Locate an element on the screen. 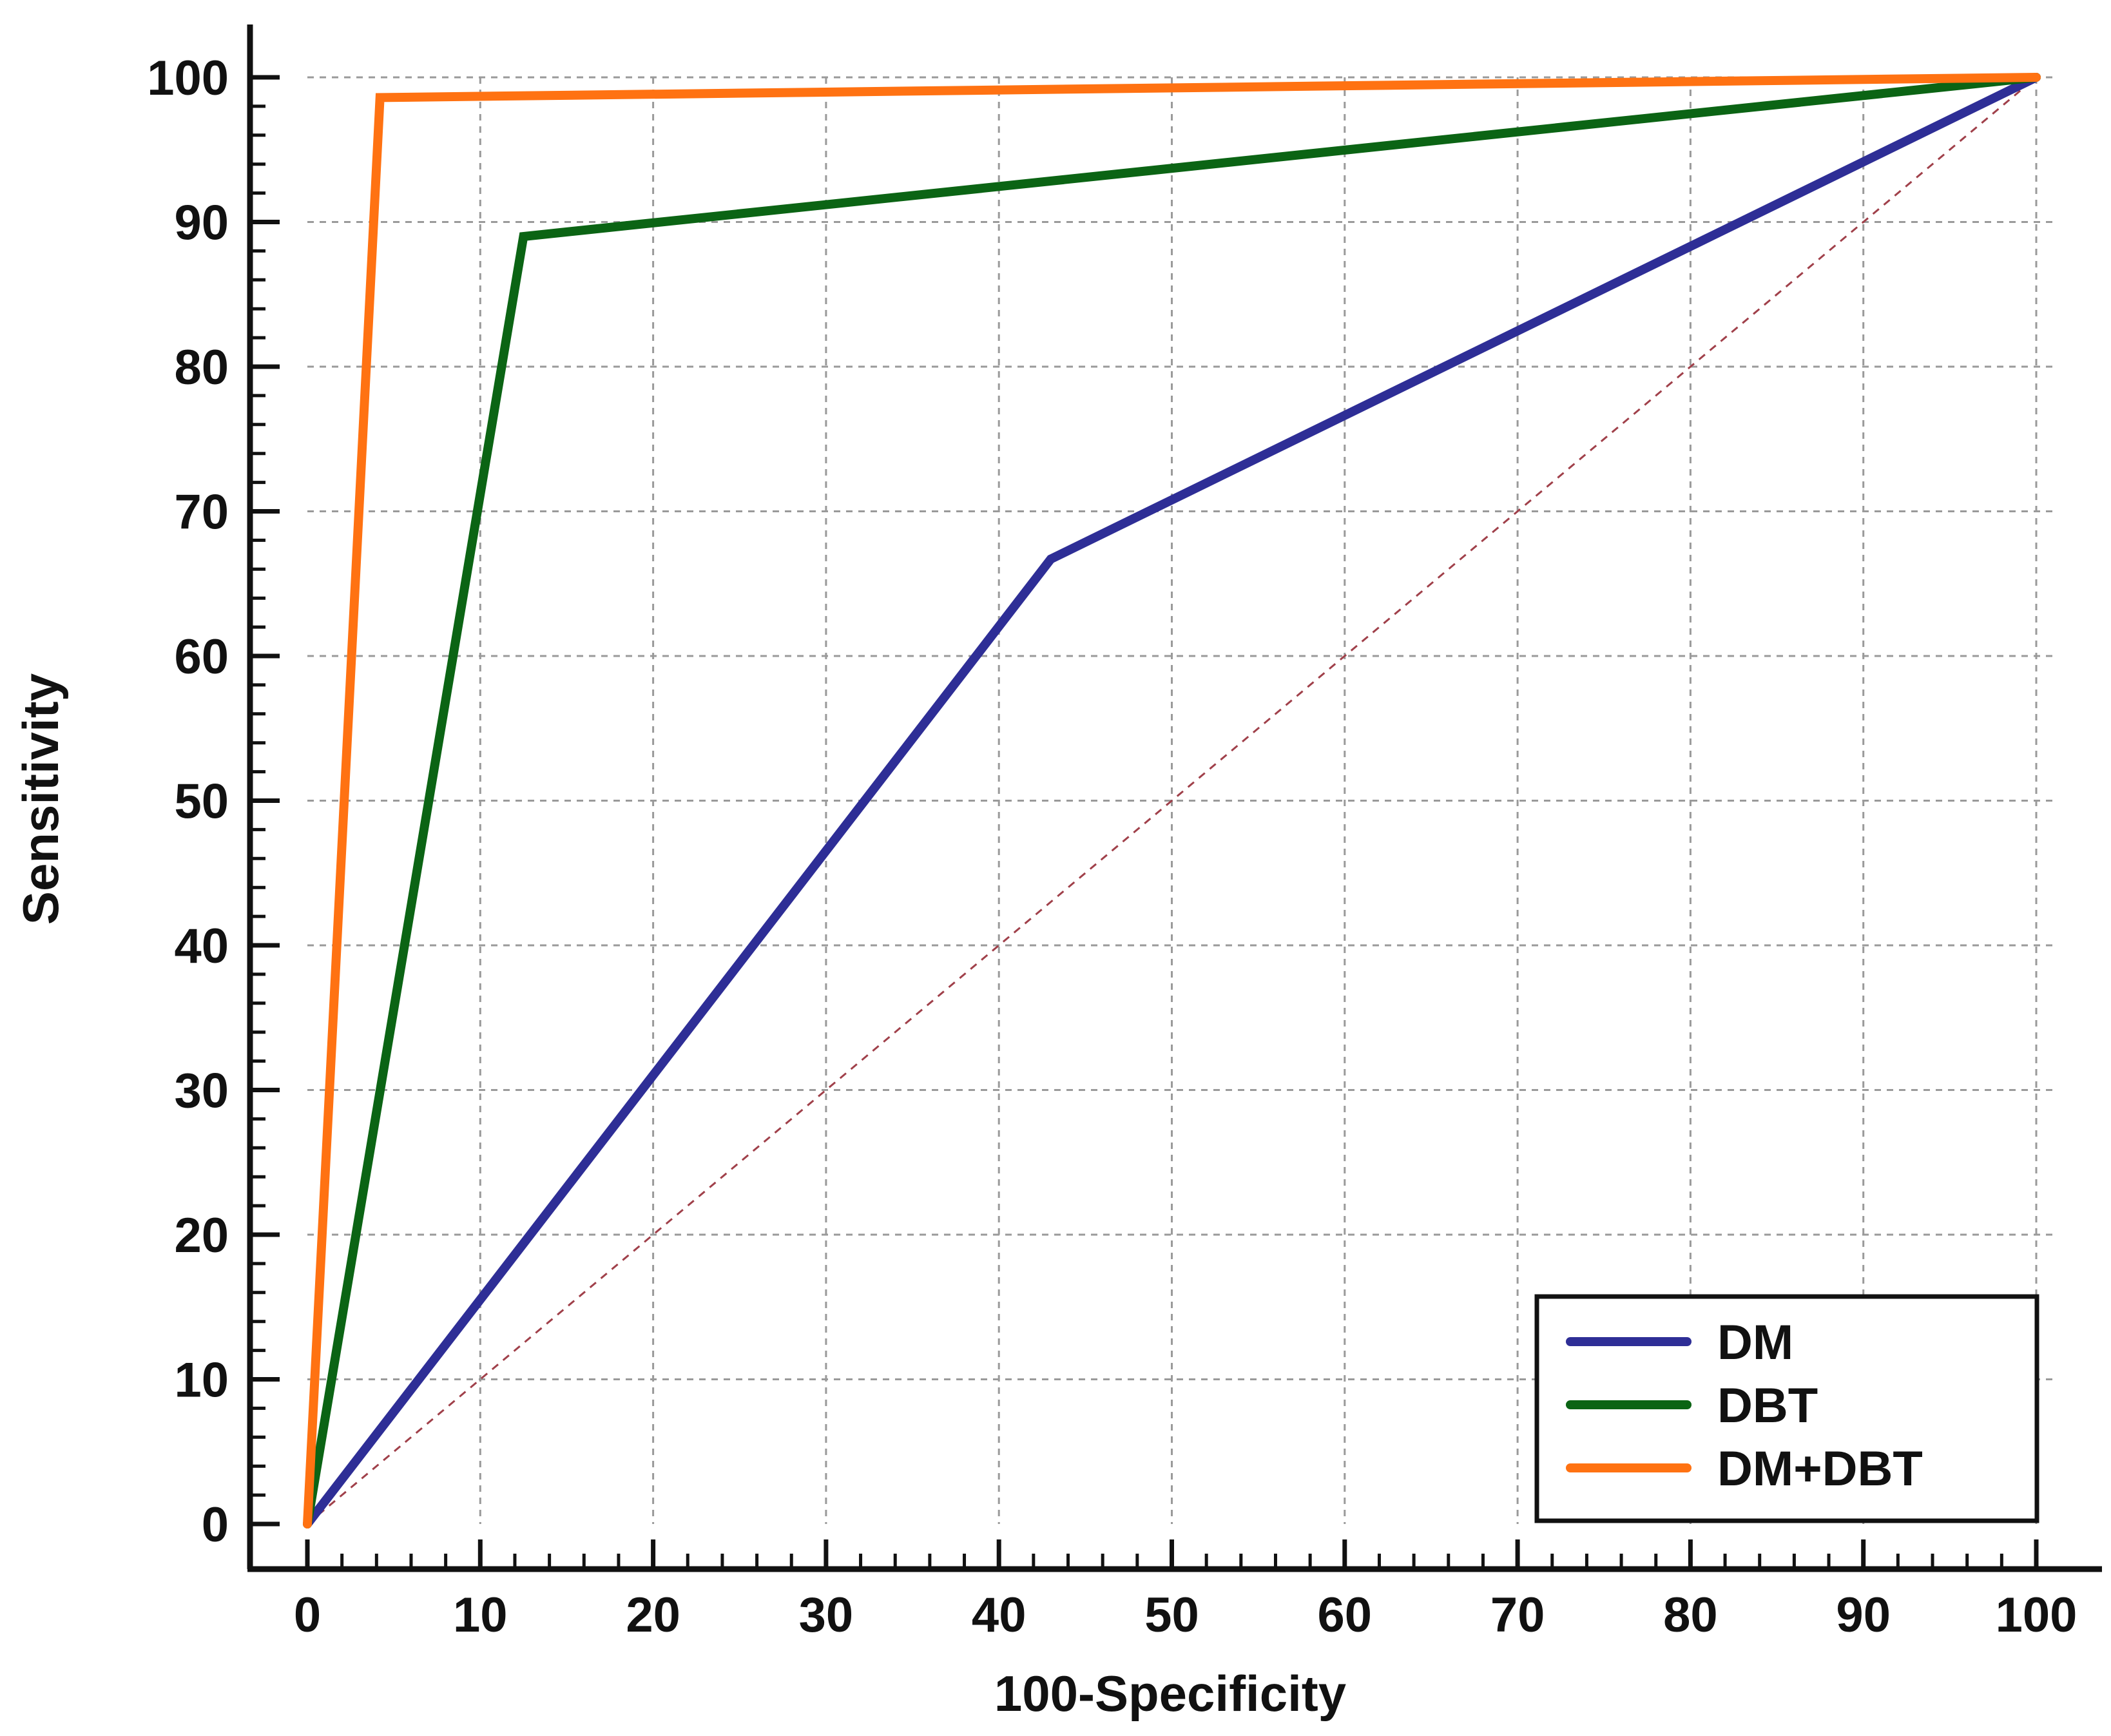  y-tick-label: 10 is located at coordinates (201, 1381).